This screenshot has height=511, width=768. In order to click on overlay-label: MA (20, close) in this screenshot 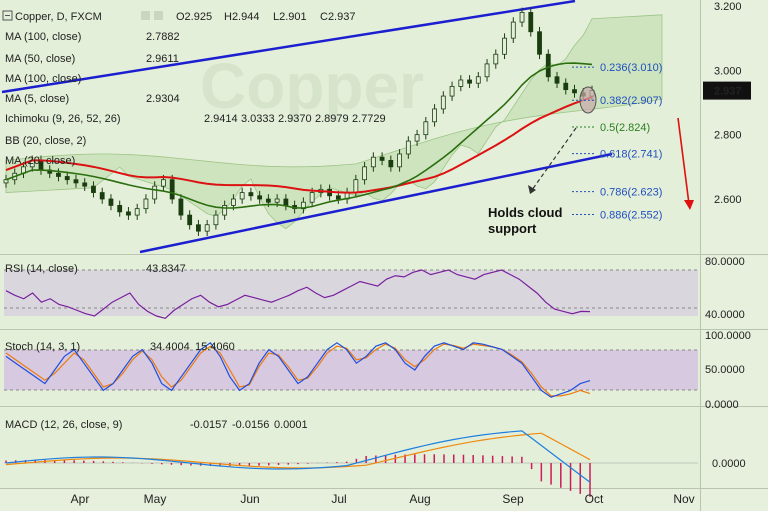, I will do `click(40, 161)`.